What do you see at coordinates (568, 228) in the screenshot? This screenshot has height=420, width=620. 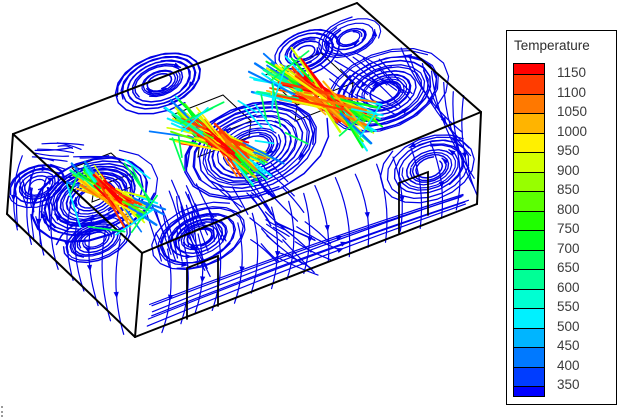 I see `colorbar-tick-label: 750` at bounding box center [568, 228].